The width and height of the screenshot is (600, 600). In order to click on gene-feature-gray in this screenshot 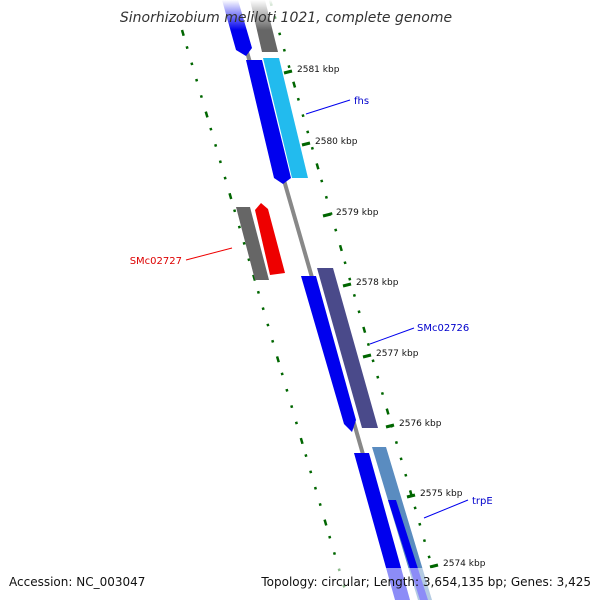, I will do `click(252, 243)`.